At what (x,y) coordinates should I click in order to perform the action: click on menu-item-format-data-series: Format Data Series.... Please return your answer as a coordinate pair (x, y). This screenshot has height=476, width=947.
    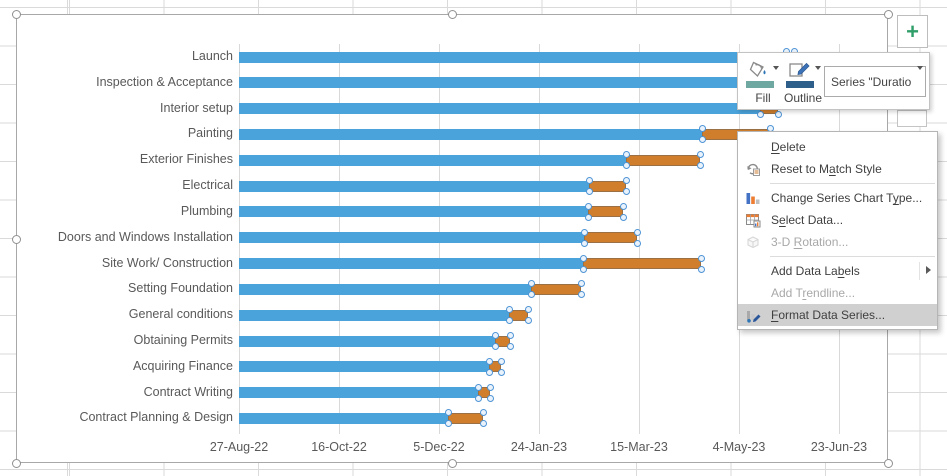
    Looking at the image, I should click on (837, 315).